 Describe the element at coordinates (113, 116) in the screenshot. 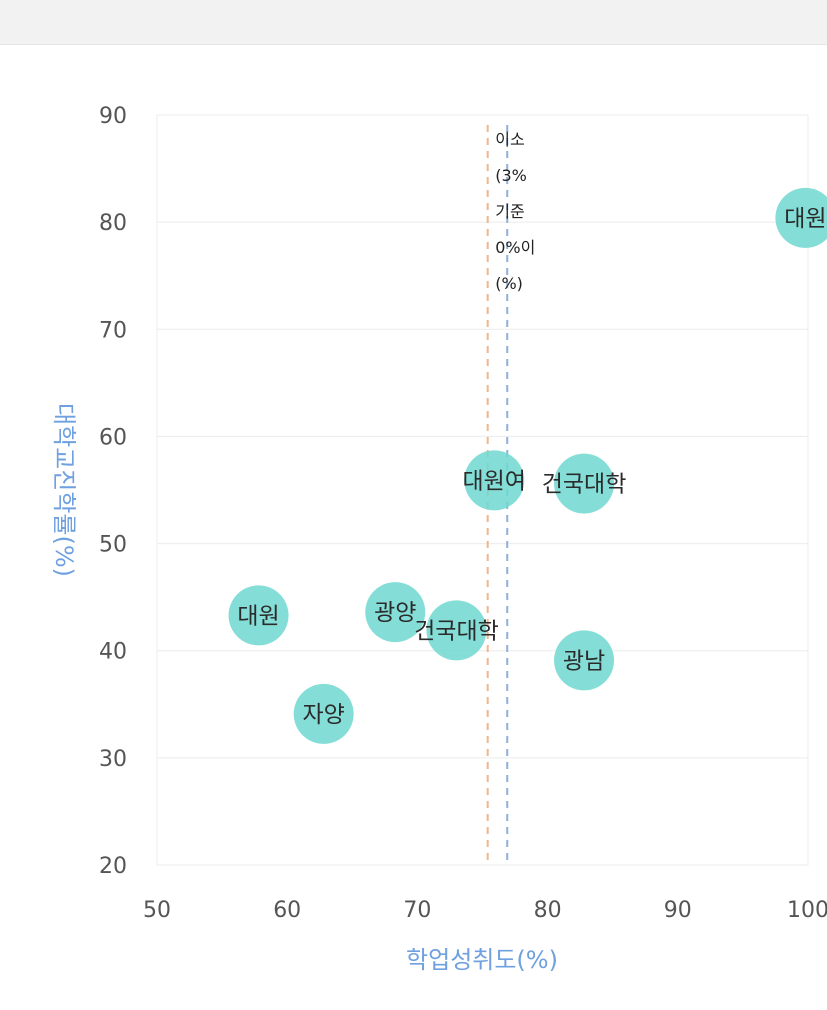

I see `y-tick-label: 90` at that location.